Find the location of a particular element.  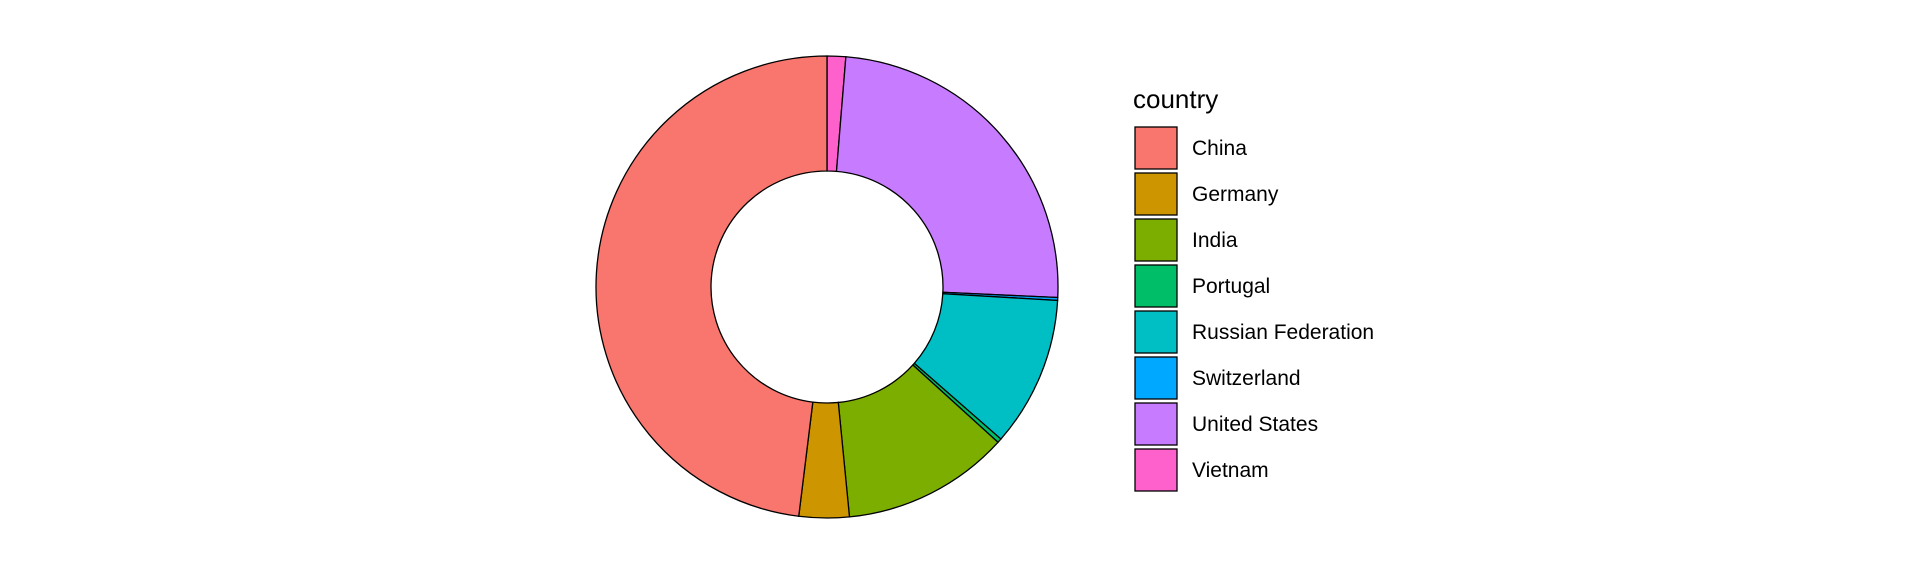

legend-label: India is located at coordinates (1215, 240).